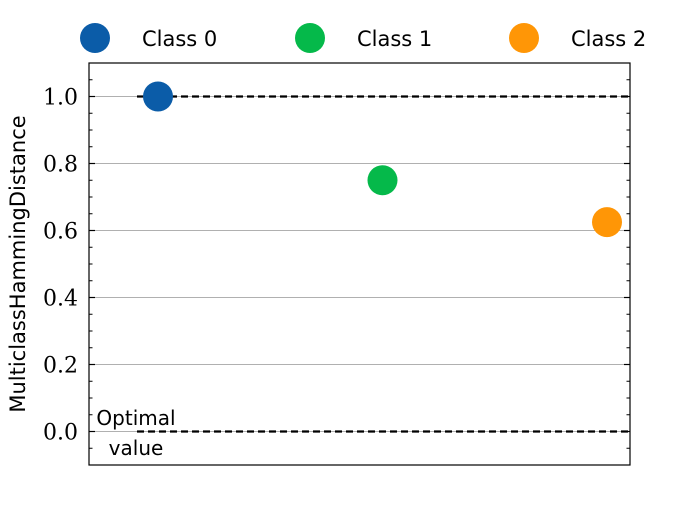 The height and width of the screenshot is (525, 700). What do you see at coordinates (60, 299) in the screenshot?
I see `y-tick-label: 0.4` at bounding box center [60, 299].